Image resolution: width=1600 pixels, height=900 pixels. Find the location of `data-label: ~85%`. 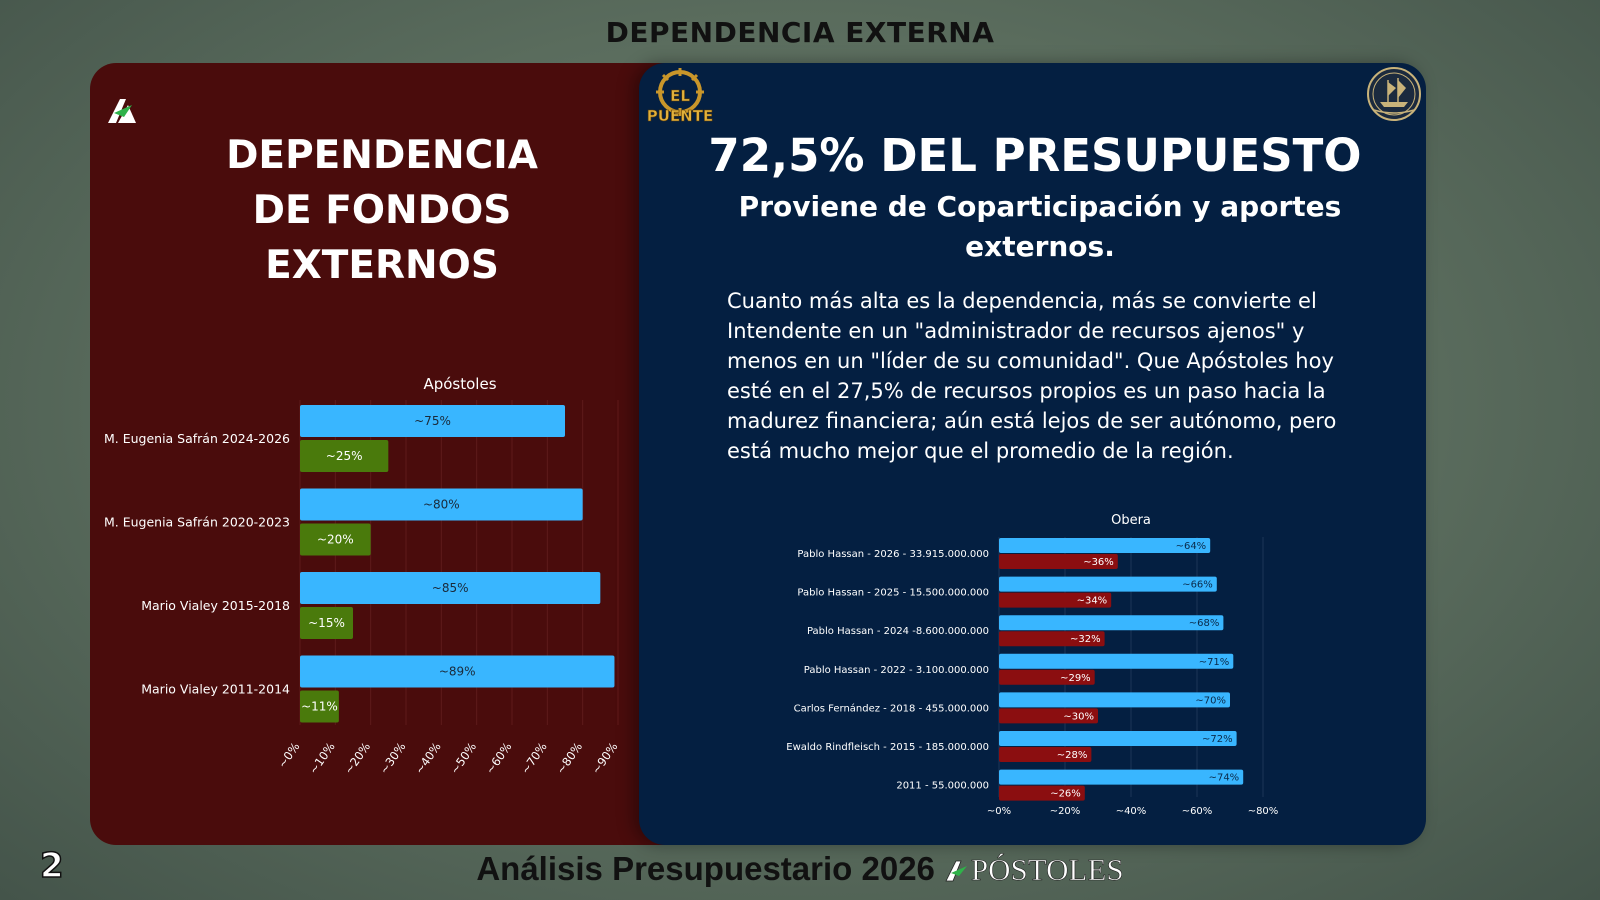

data-label: ~85% is located at coordinates (450, 588).